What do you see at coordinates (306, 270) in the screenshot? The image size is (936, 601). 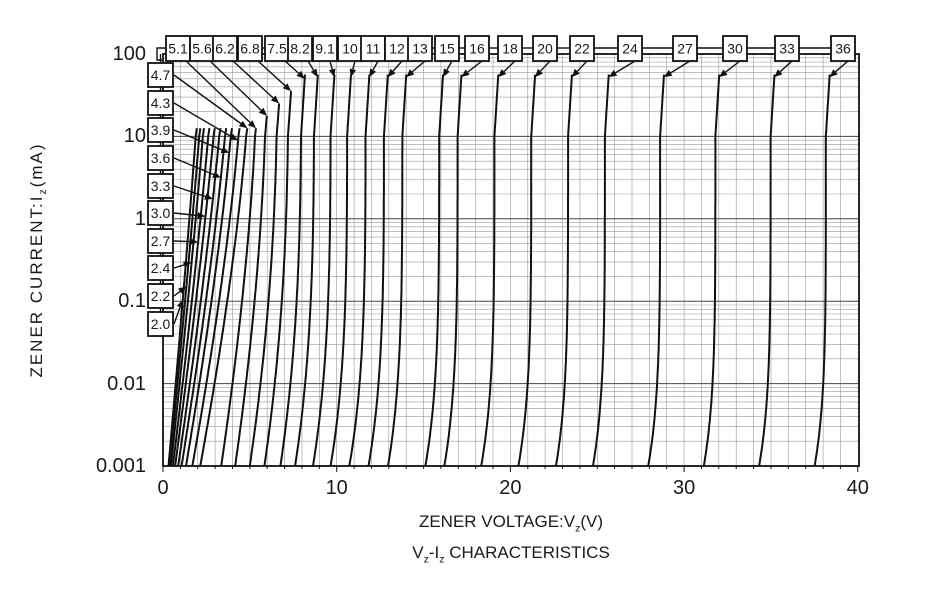 I see `curve-vz-8.2` at bounding box center [306, 270].